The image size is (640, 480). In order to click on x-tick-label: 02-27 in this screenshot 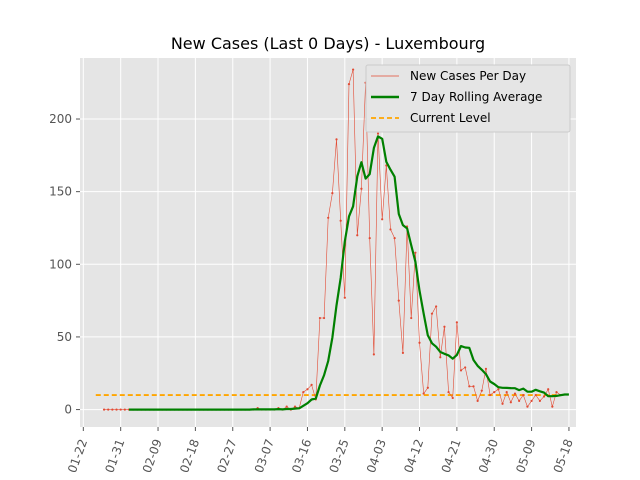, I will do `click(226, 456)`.